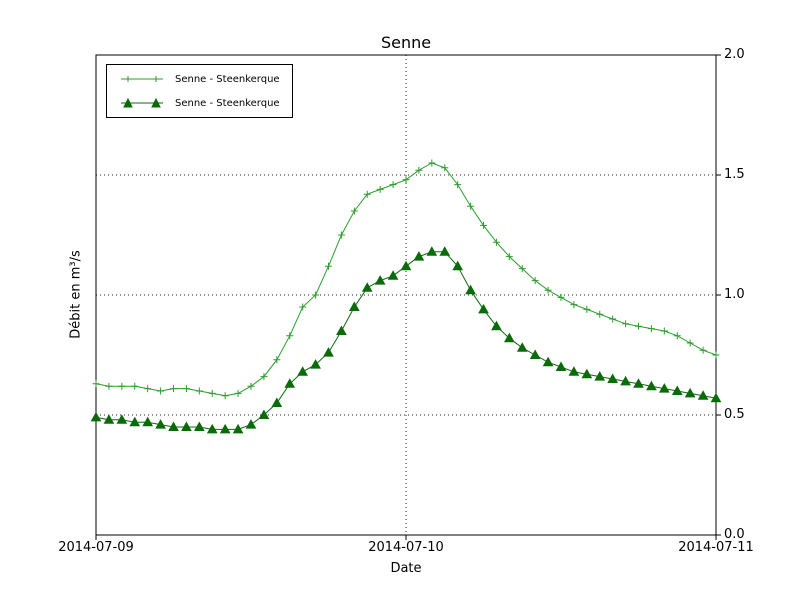 The image size is (800, 600). Describe the element at coordinates (734, 414) in the screenshot. I see `y-tick-label: 0.5` at that location.